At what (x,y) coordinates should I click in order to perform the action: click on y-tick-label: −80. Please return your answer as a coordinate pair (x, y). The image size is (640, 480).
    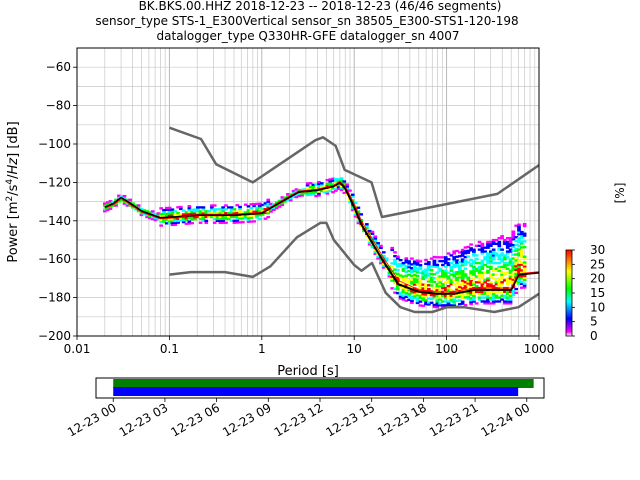
    Looking at the image, I should click on (58, 106).